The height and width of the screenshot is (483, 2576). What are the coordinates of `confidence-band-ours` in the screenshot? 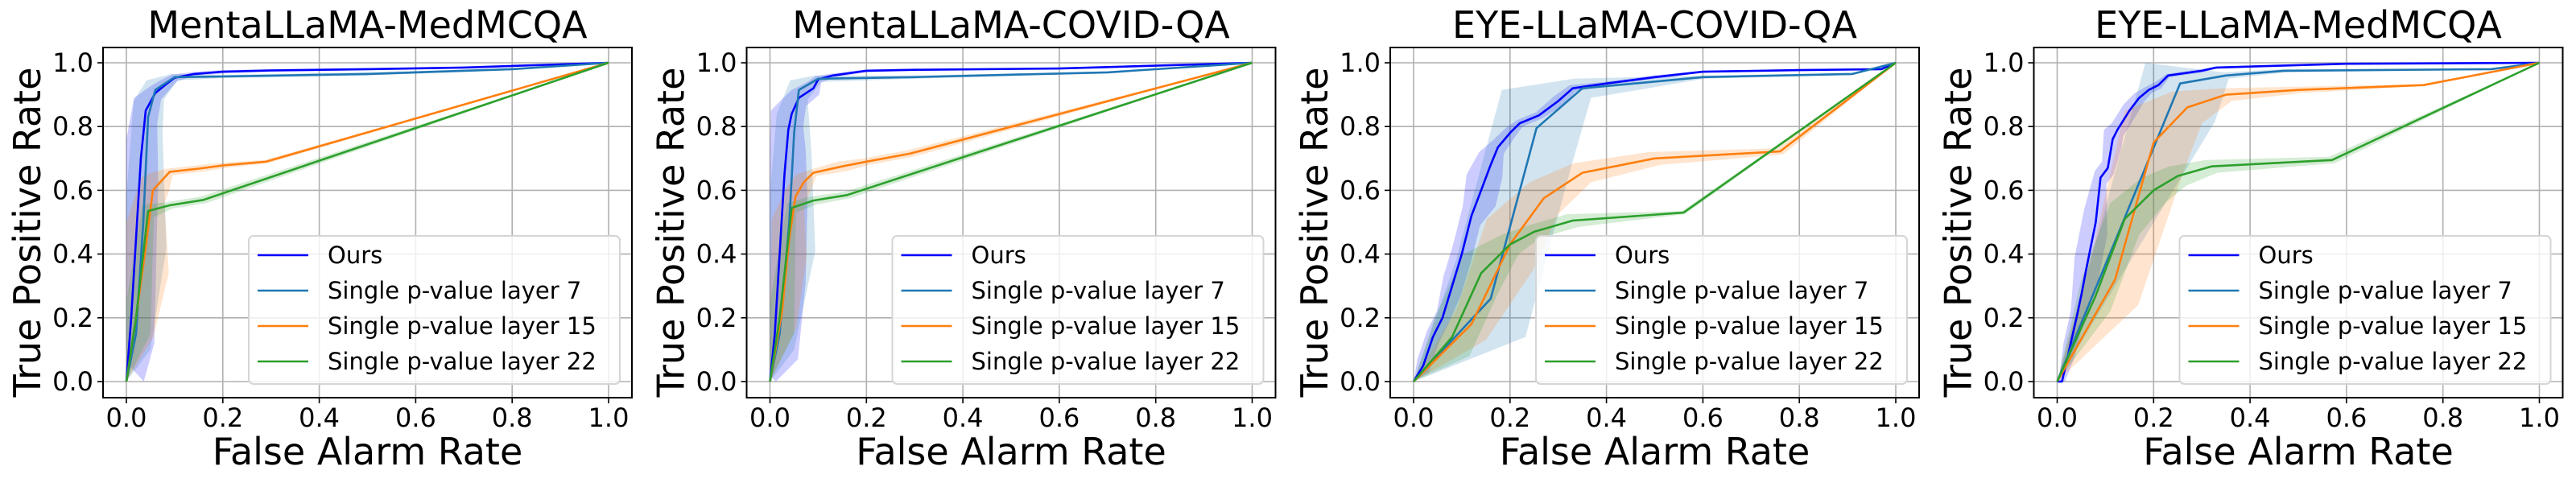 It's located at (1011, 222).